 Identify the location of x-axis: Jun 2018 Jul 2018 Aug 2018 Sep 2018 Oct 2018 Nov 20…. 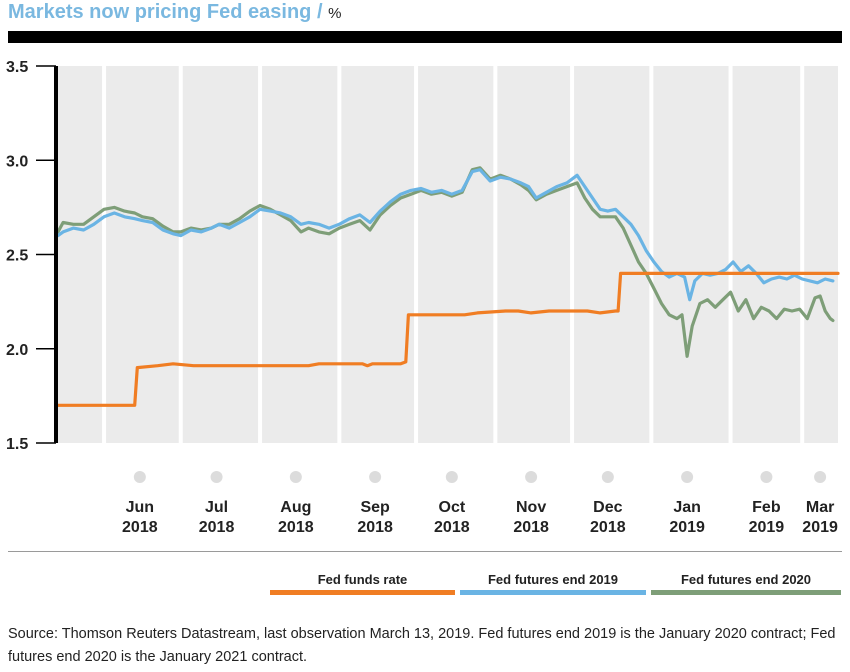
(480, 517).